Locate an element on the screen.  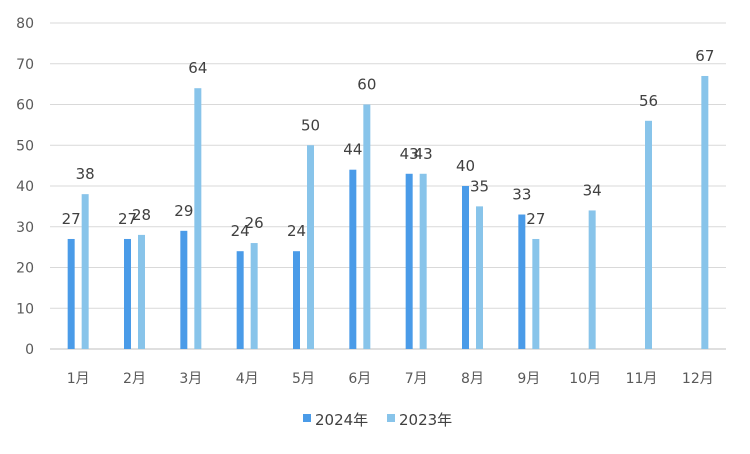
x-tick-label: 6月 is located at coordinates (359, 379).